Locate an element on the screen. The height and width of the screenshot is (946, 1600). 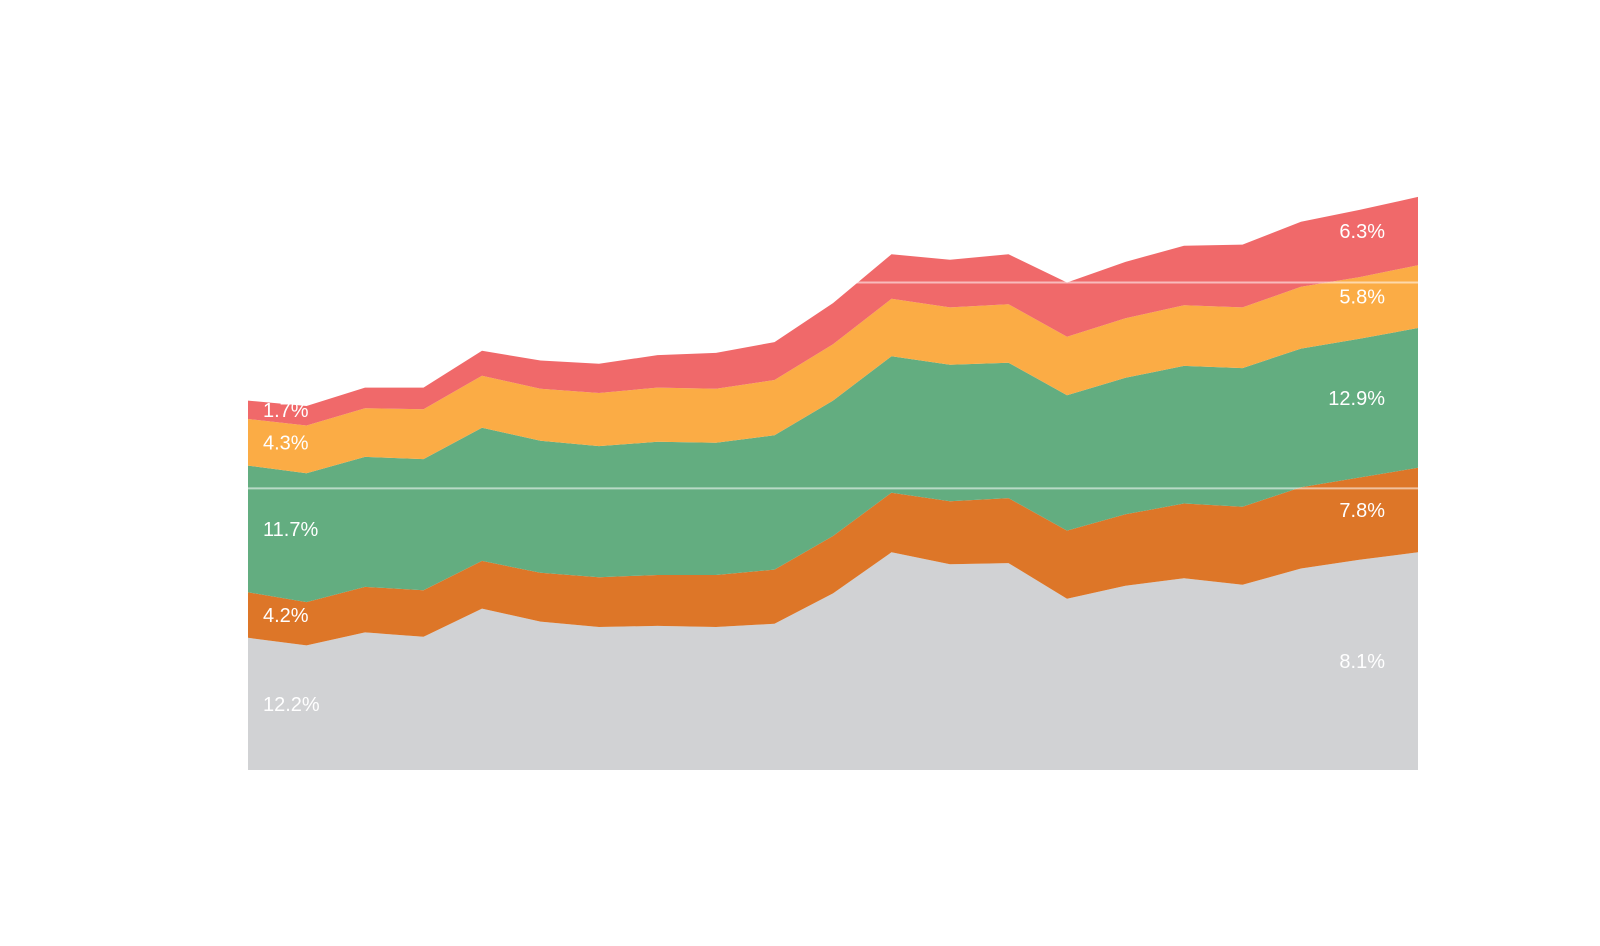
value-label-series-2-end: 7.8% is located at coordinates (1362, 511).